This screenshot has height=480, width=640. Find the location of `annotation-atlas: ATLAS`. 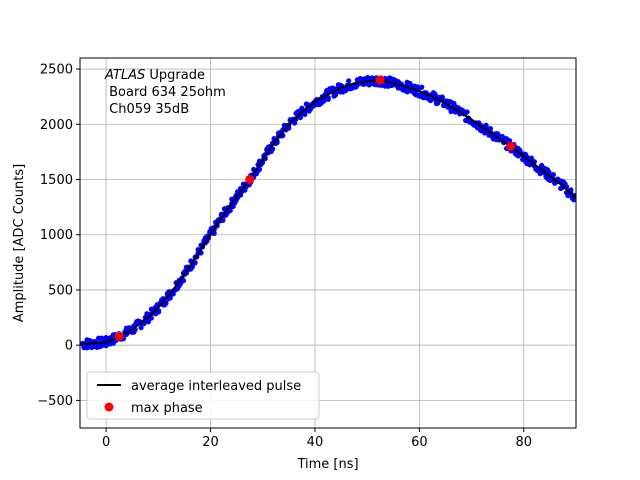

annotation-atlas: ATLAS is located at coordinates (124, 75).